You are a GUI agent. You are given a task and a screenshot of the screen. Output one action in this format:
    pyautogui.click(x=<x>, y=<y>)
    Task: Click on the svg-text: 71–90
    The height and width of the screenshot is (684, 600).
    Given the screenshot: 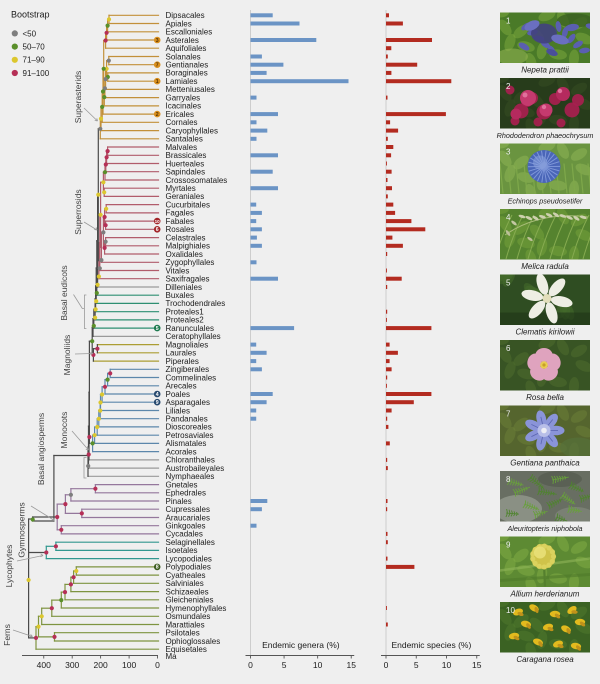 What is the action you would take?
    pyautogui.click(x=34, y=60)
    